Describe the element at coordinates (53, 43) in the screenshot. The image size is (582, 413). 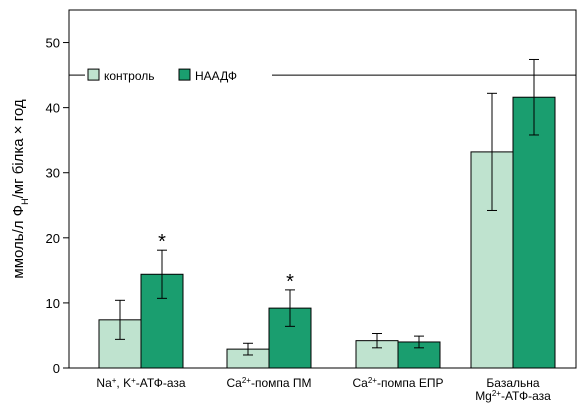
I see `y-tick-label: 50` at that location.